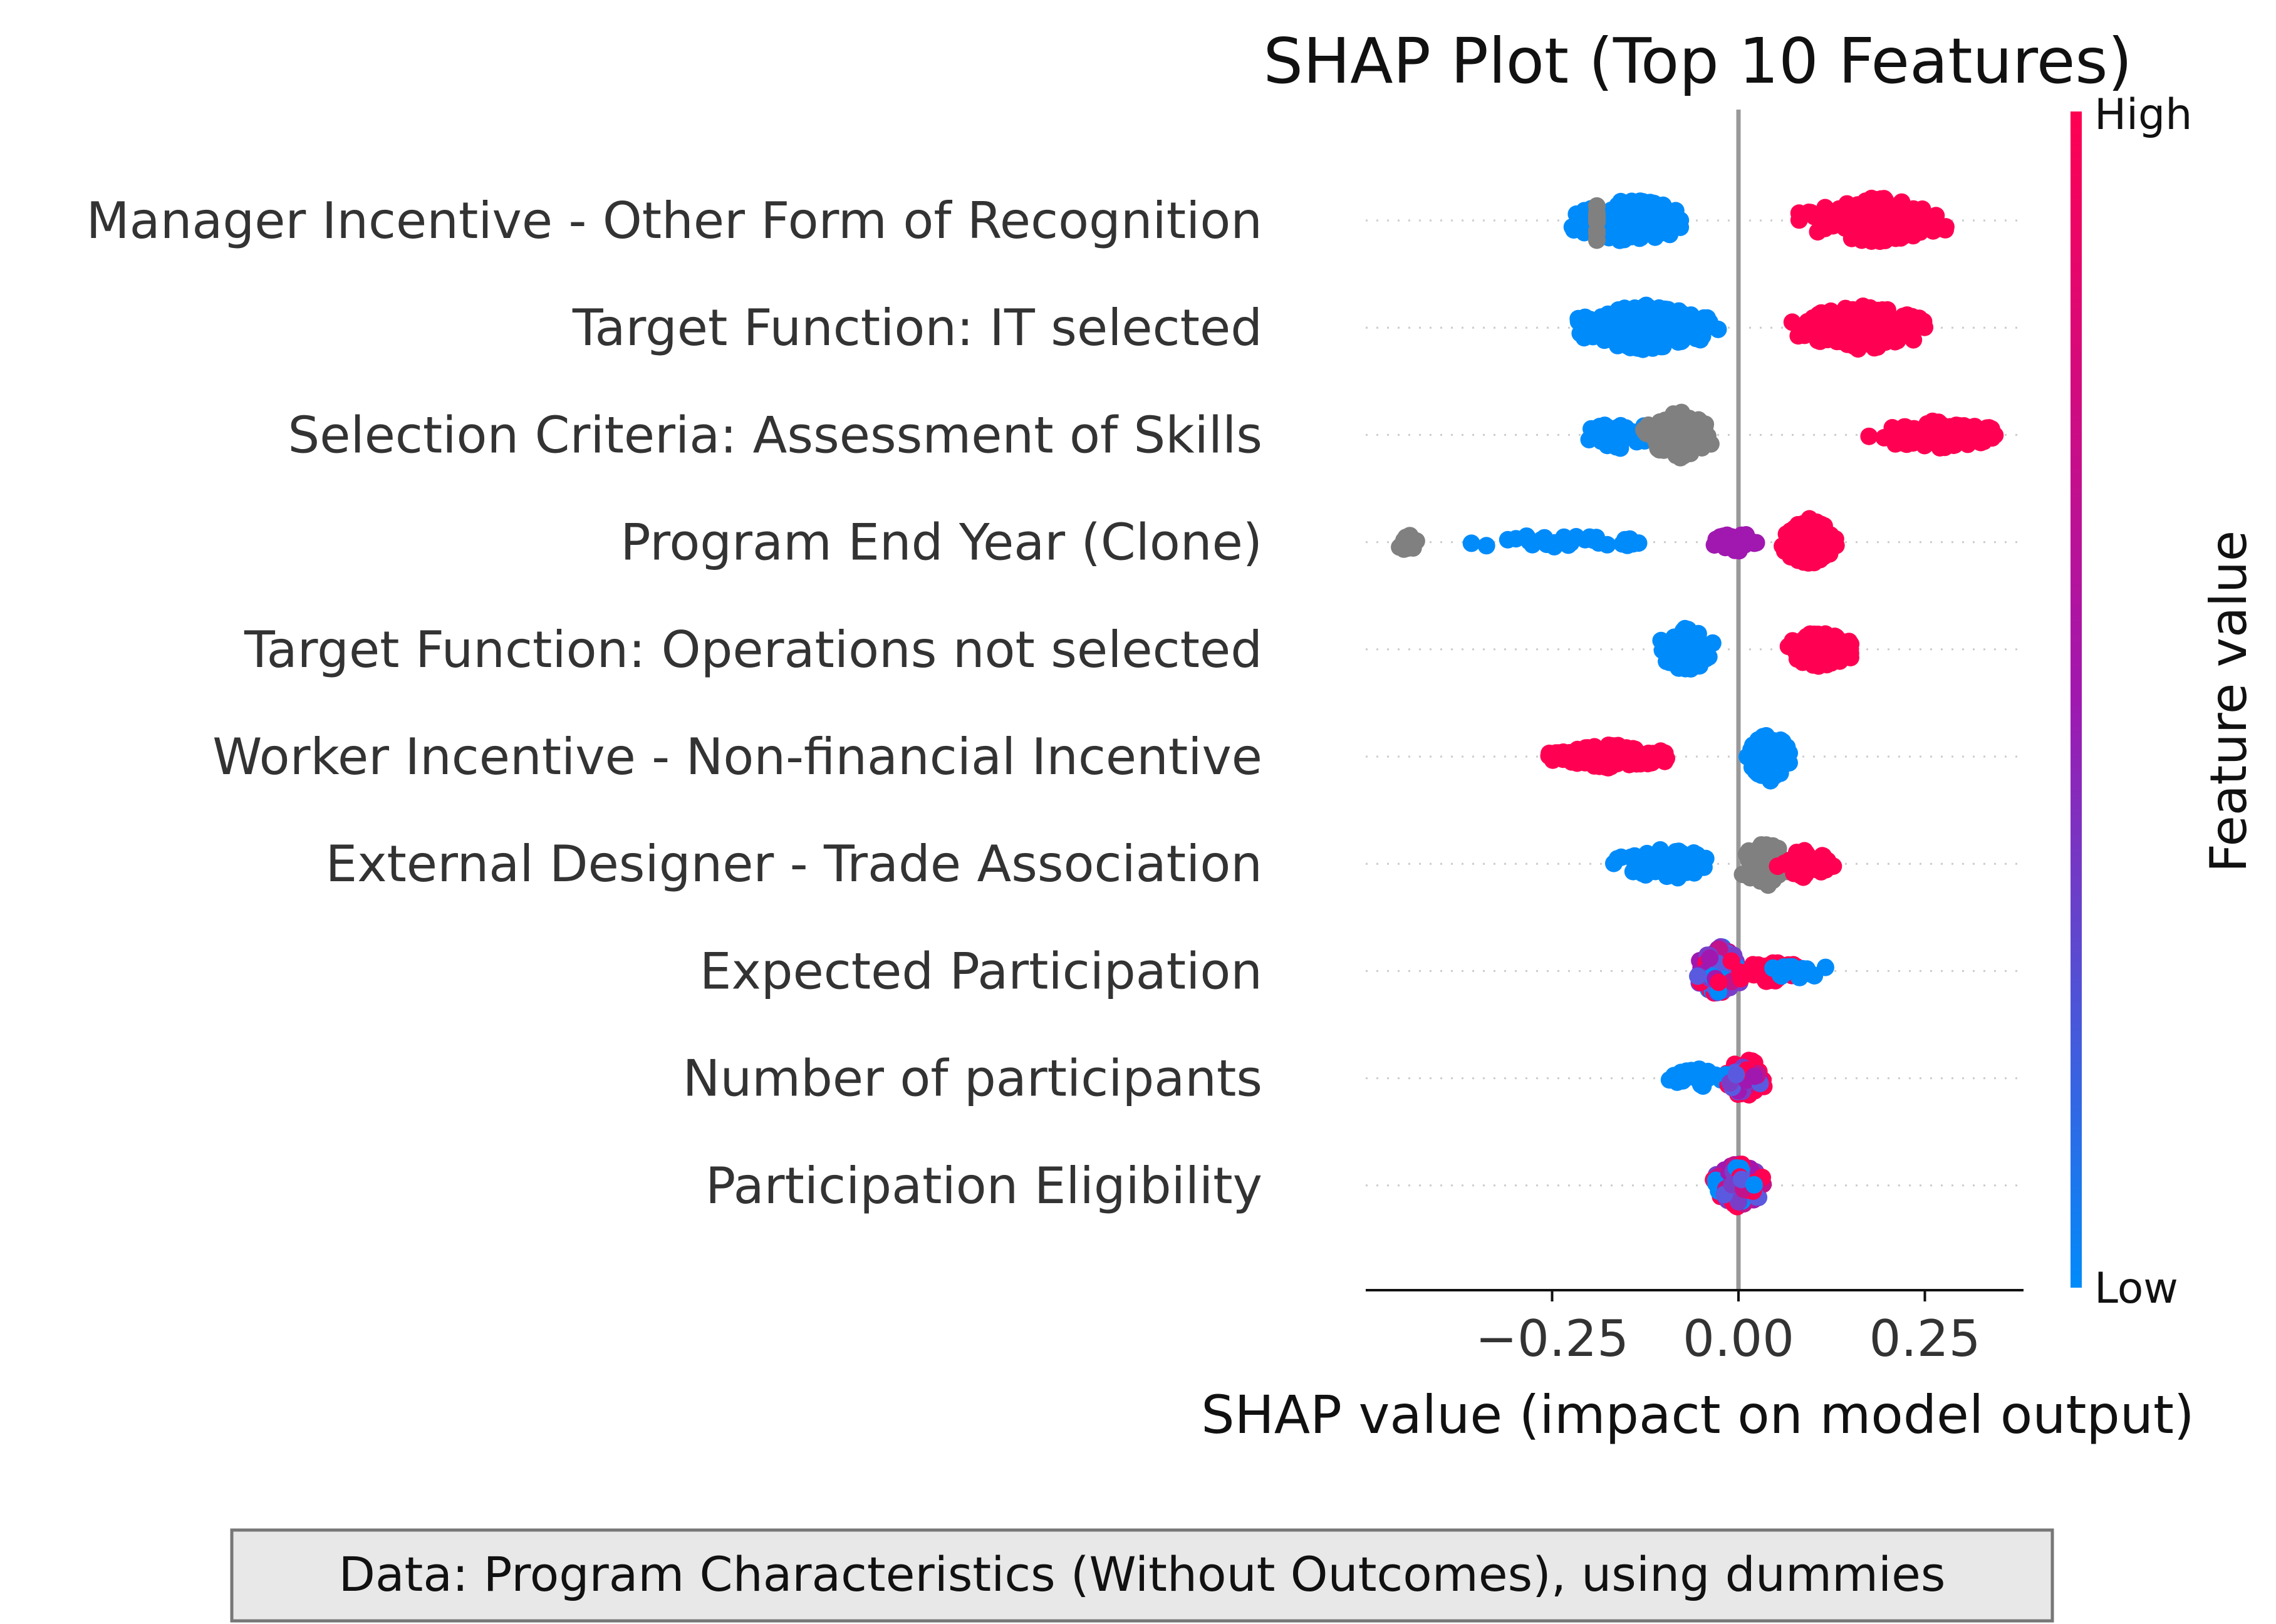 Image resolution: width=2276 pixels, height=1624 pixels. Describe the element at coordinates (2136, 1288) in the screenshot. I see `colorbar-low-label: Low` at that location.